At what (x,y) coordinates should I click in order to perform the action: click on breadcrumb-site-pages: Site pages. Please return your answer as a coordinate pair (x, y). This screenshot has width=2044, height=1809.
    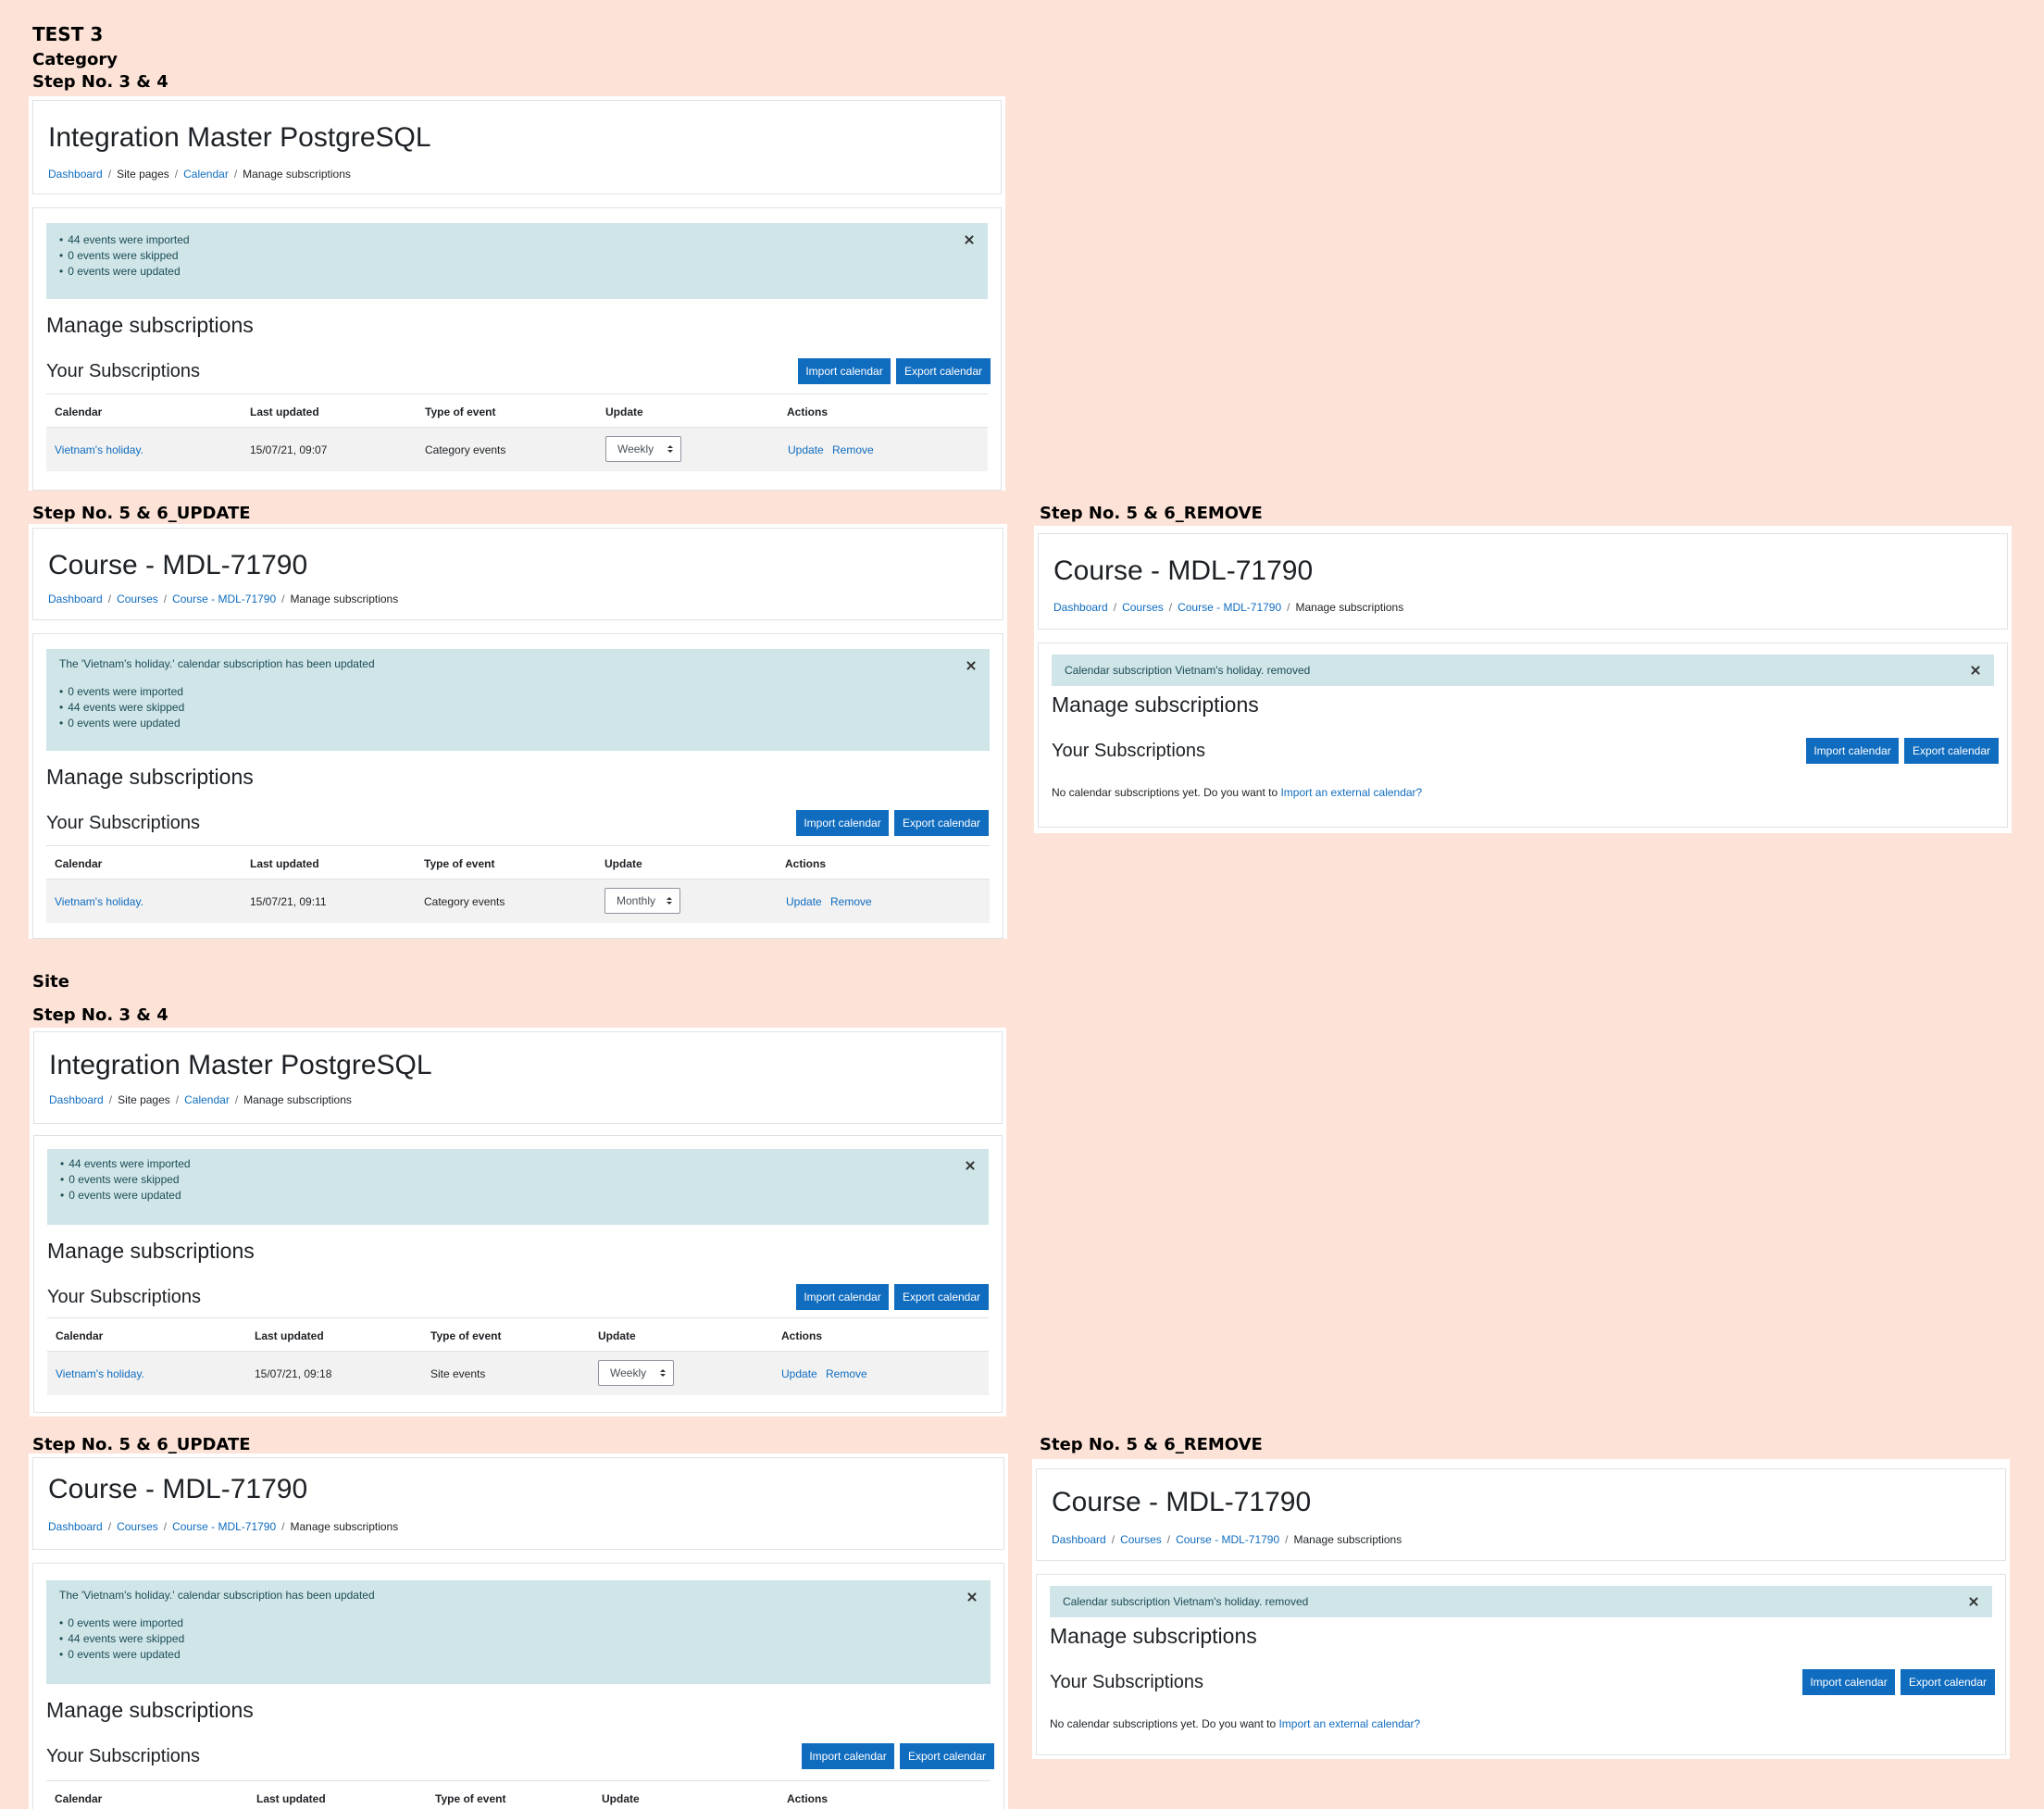
    Looking at the image, I should click on (143, 174).